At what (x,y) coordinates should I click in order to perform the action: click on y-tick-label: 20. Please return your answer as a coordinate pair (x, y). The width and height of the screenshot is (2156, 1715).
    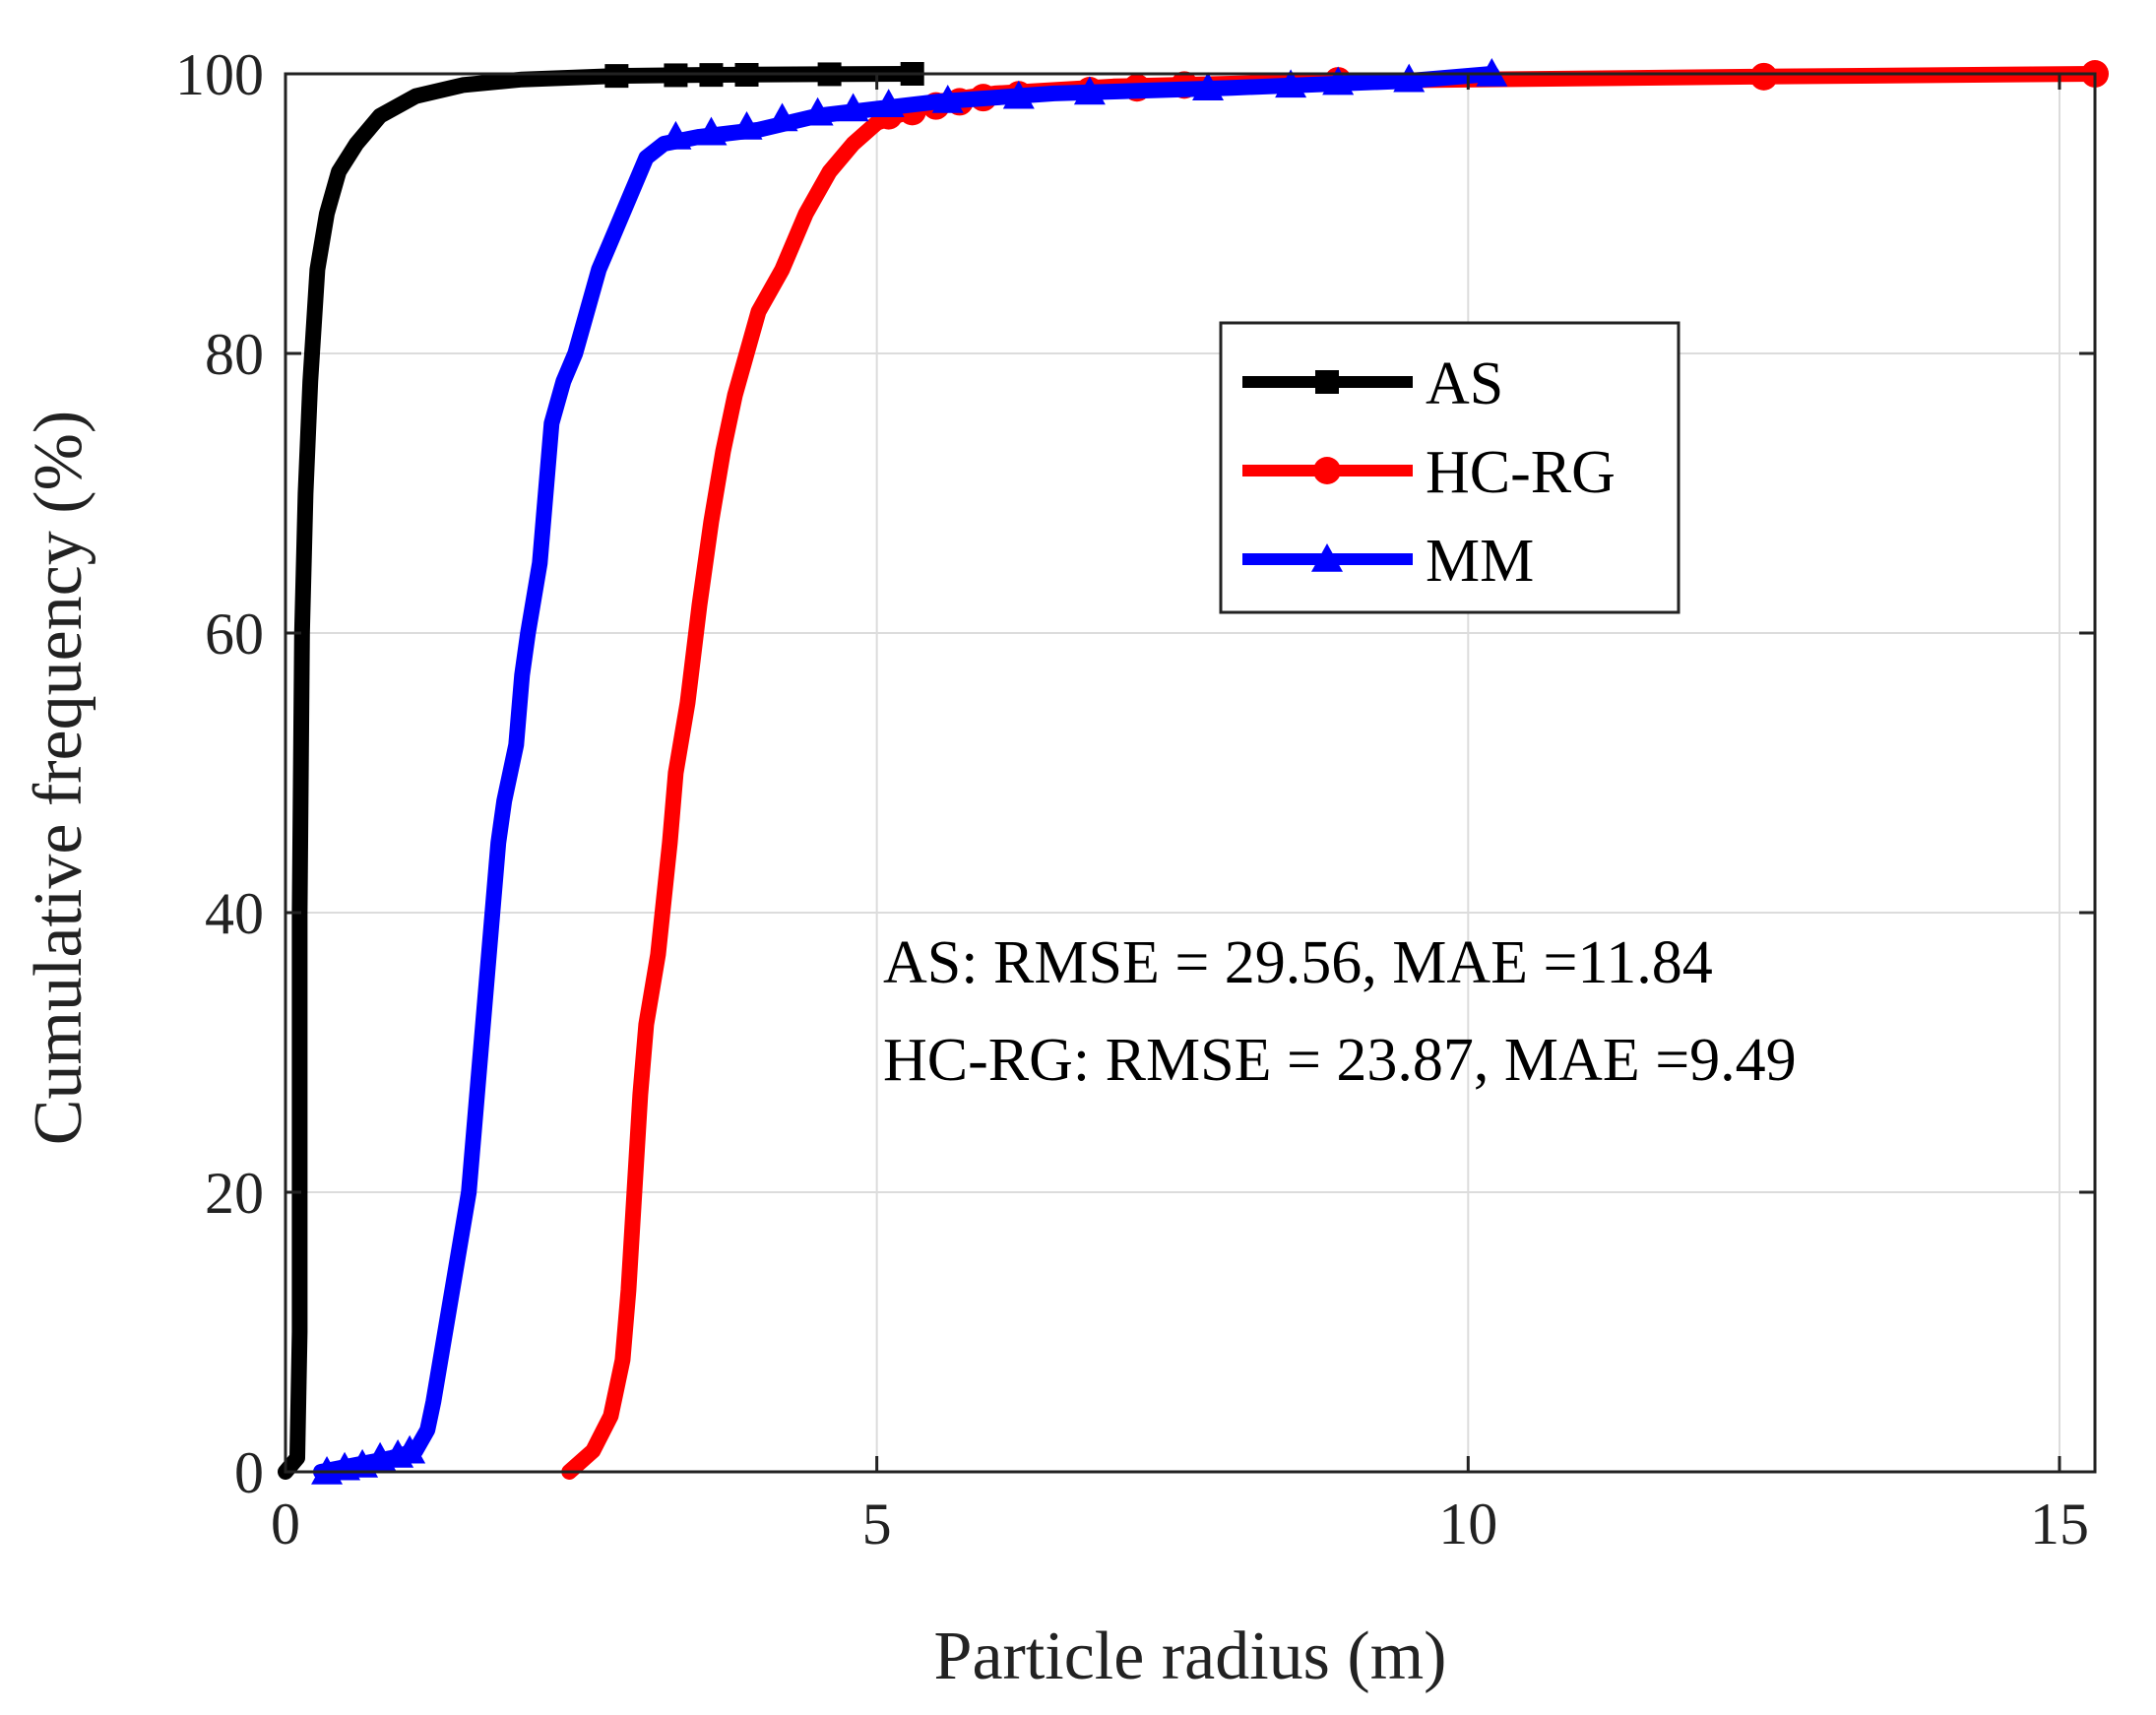
    Looking at the image, I should click on (235, 1193).